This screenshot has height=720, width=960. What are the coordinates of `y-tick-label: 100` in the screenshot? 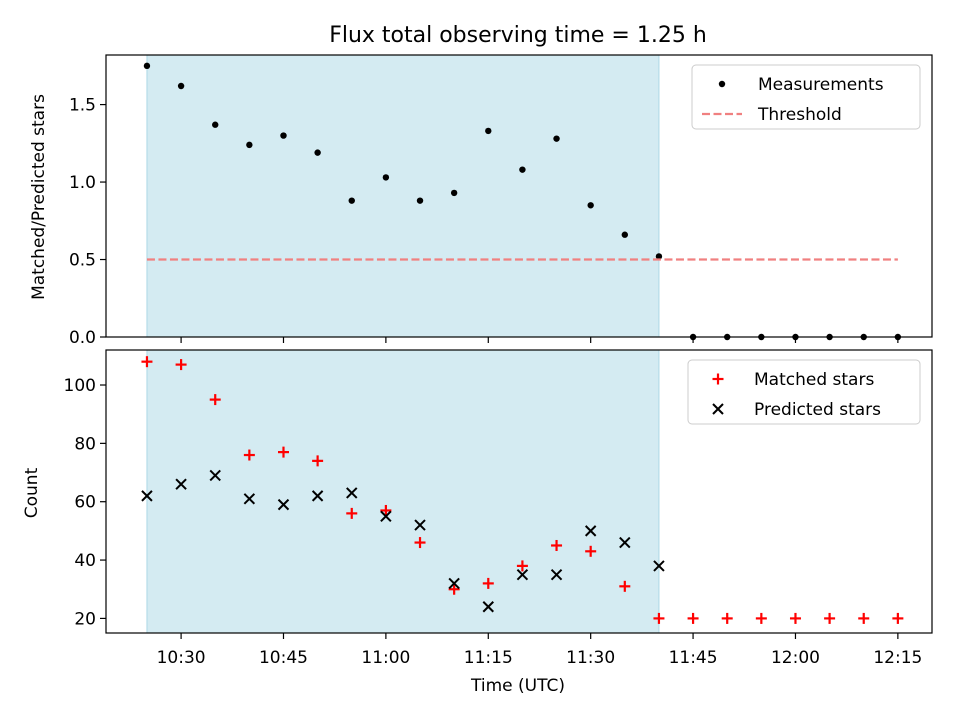 It's located at (80, 386).